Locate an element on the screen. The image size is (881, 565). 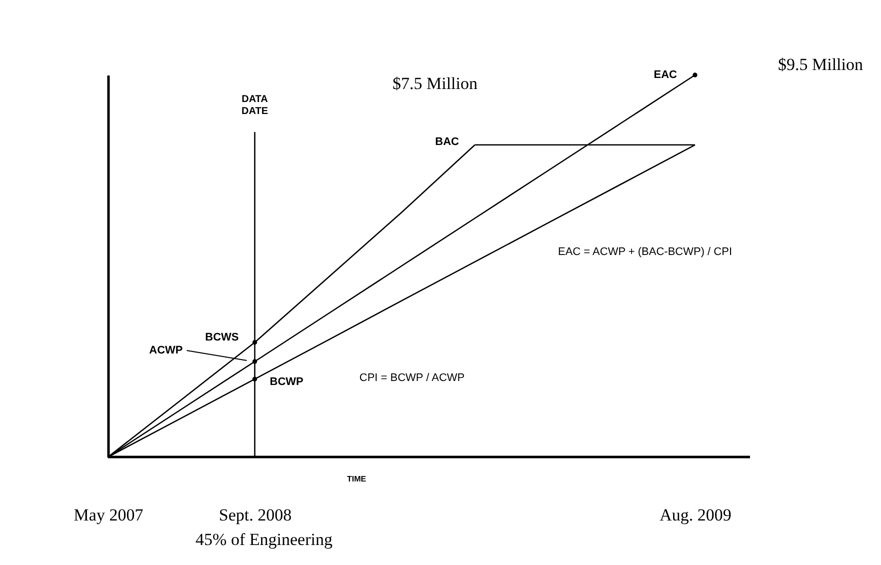
ref-line-label: DATA DATE is located at coordinates (255, 105).